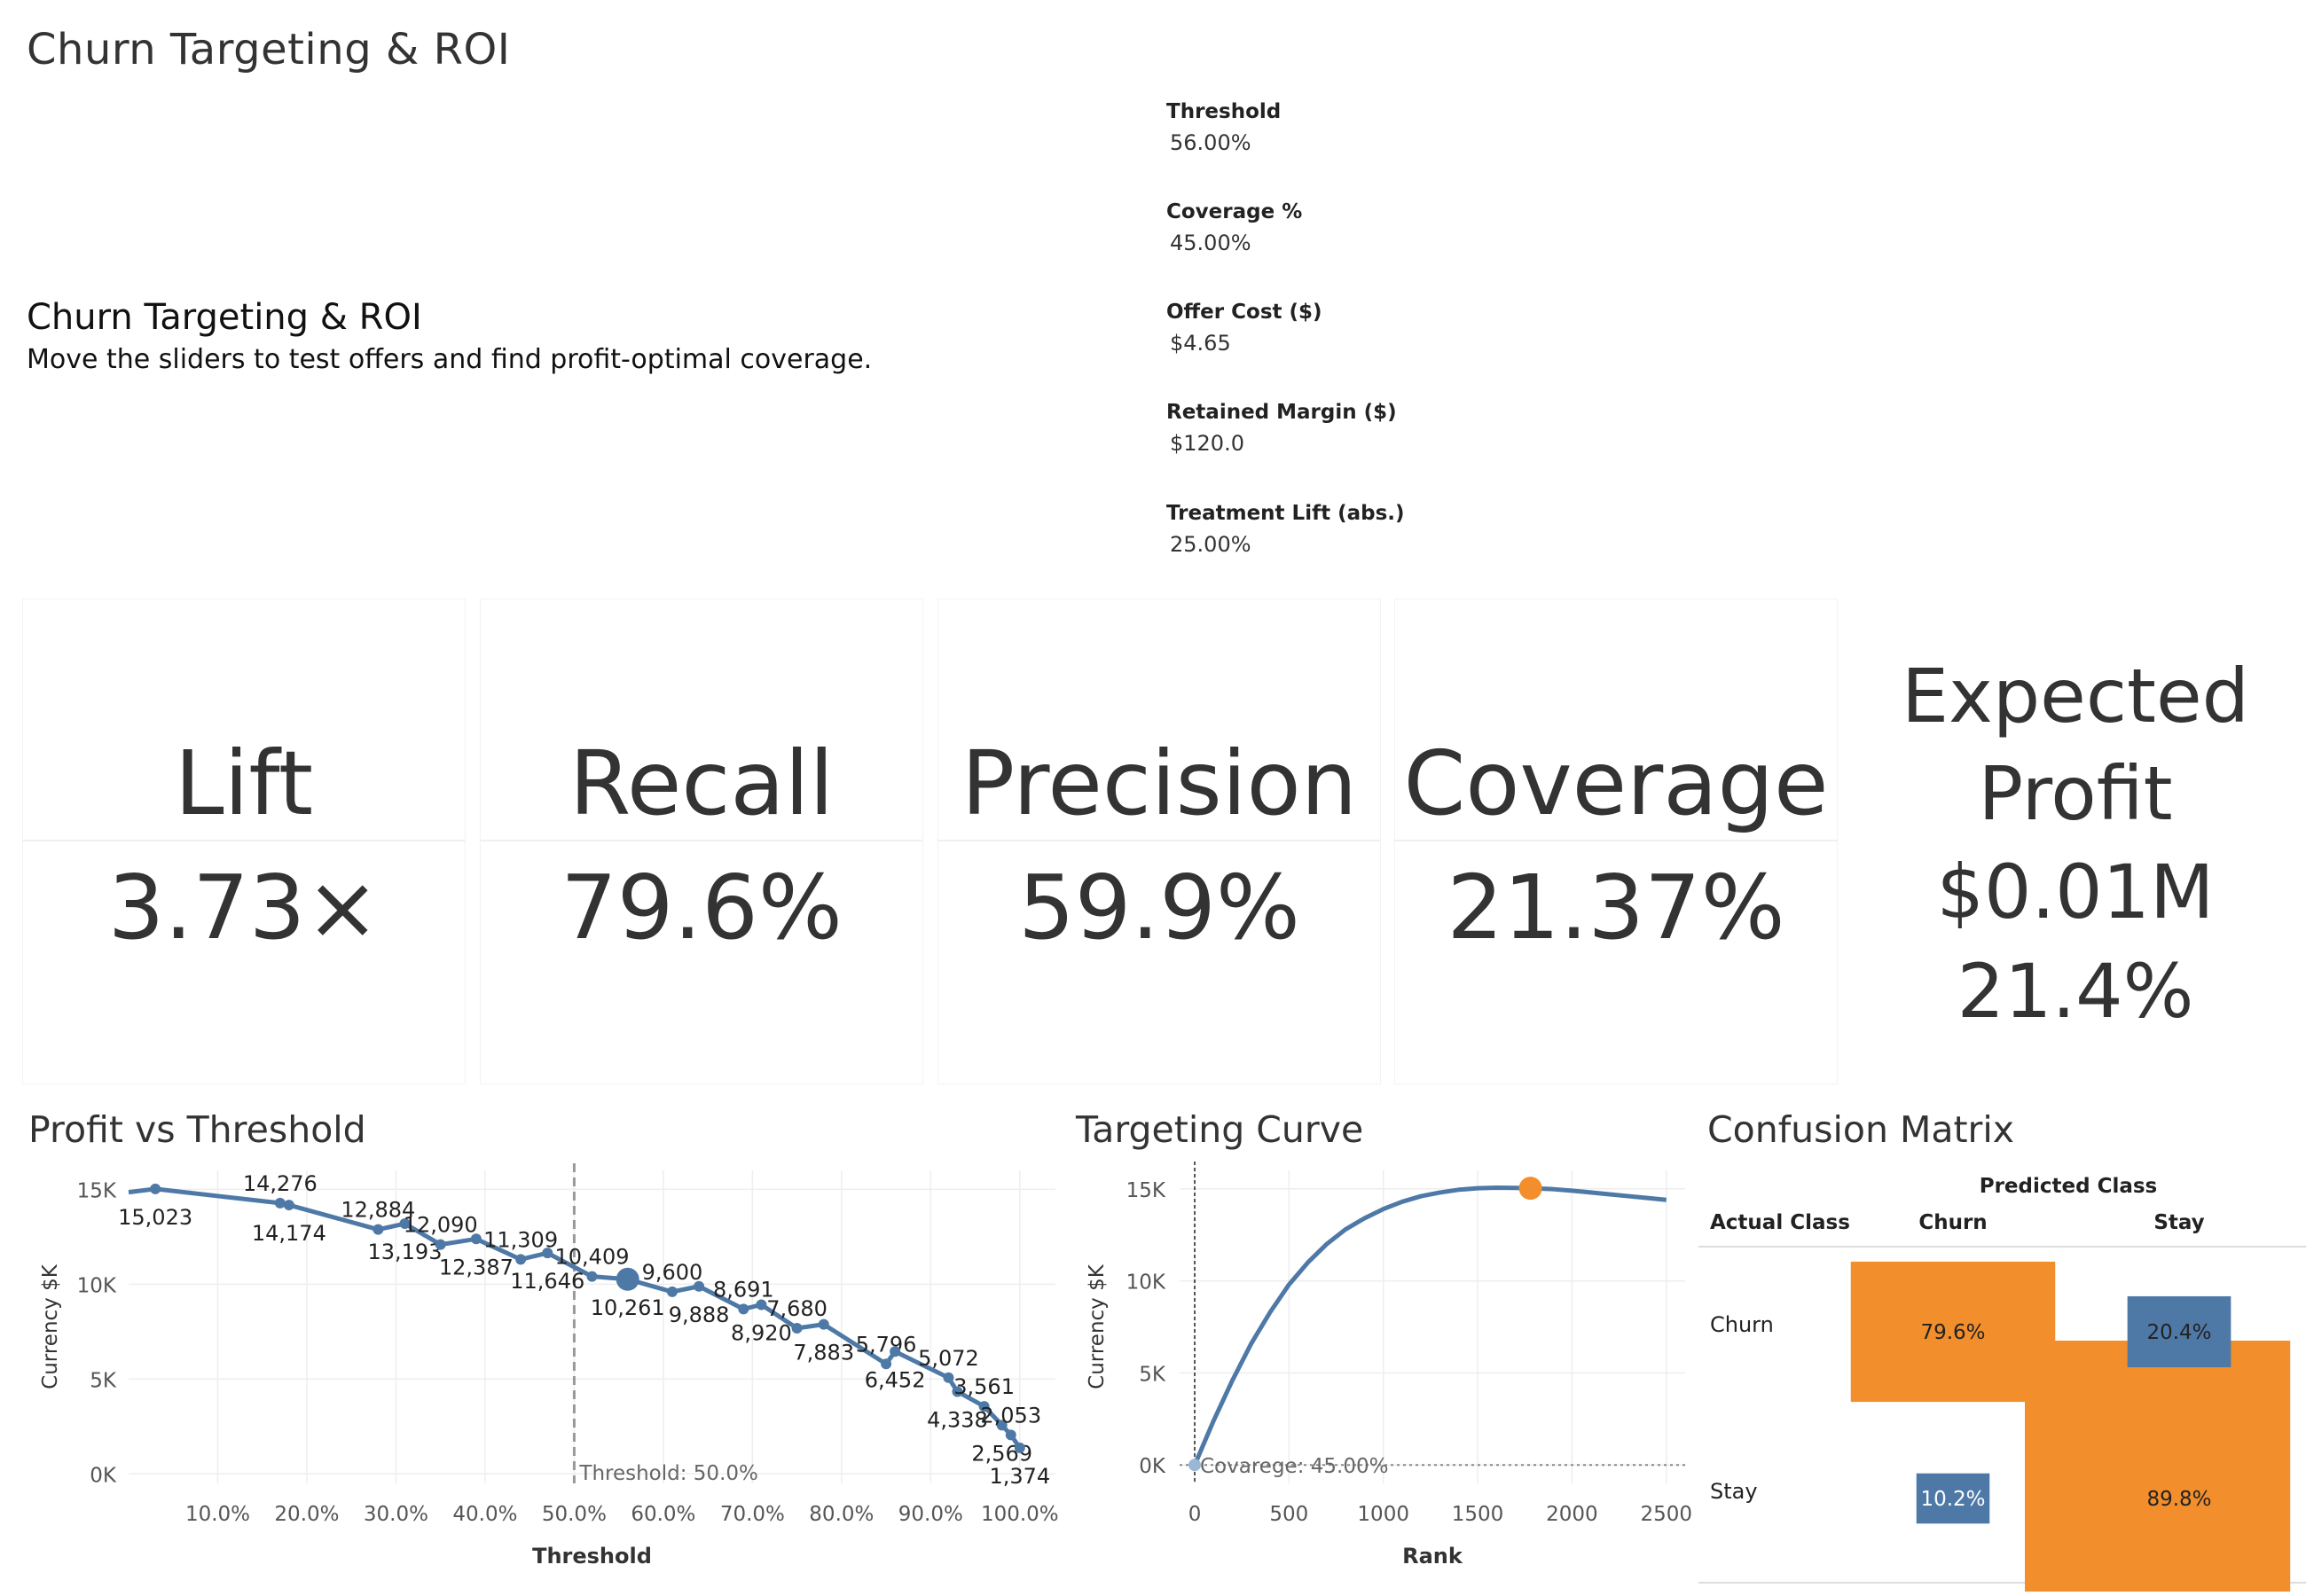 The width and height of the screenshot is (2306, 1596). What do you see at coordinates (1200, 343) in the screenshot?
I see `param-value: $4.65` at bounding box center [1200, 343].